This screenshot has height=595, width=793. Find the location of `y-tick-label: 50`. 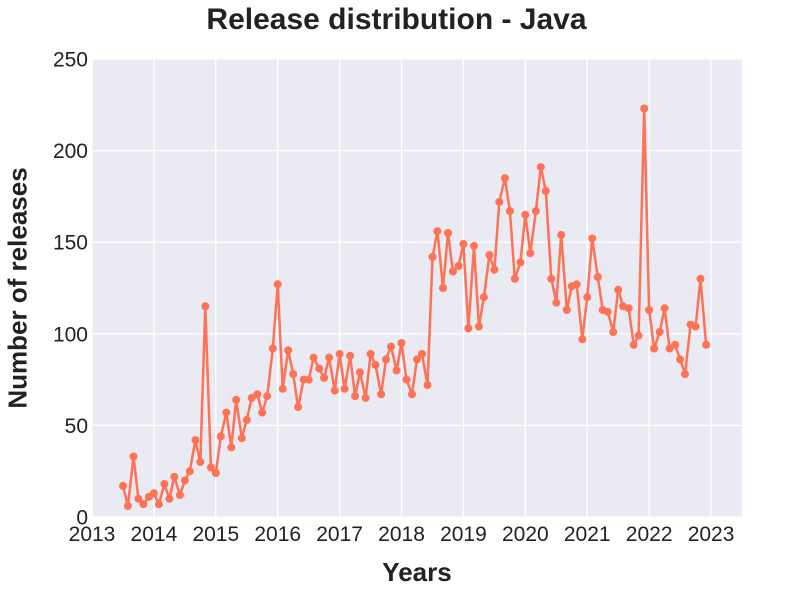

y-tick-label: 50 is located at coordinates (76, 426).